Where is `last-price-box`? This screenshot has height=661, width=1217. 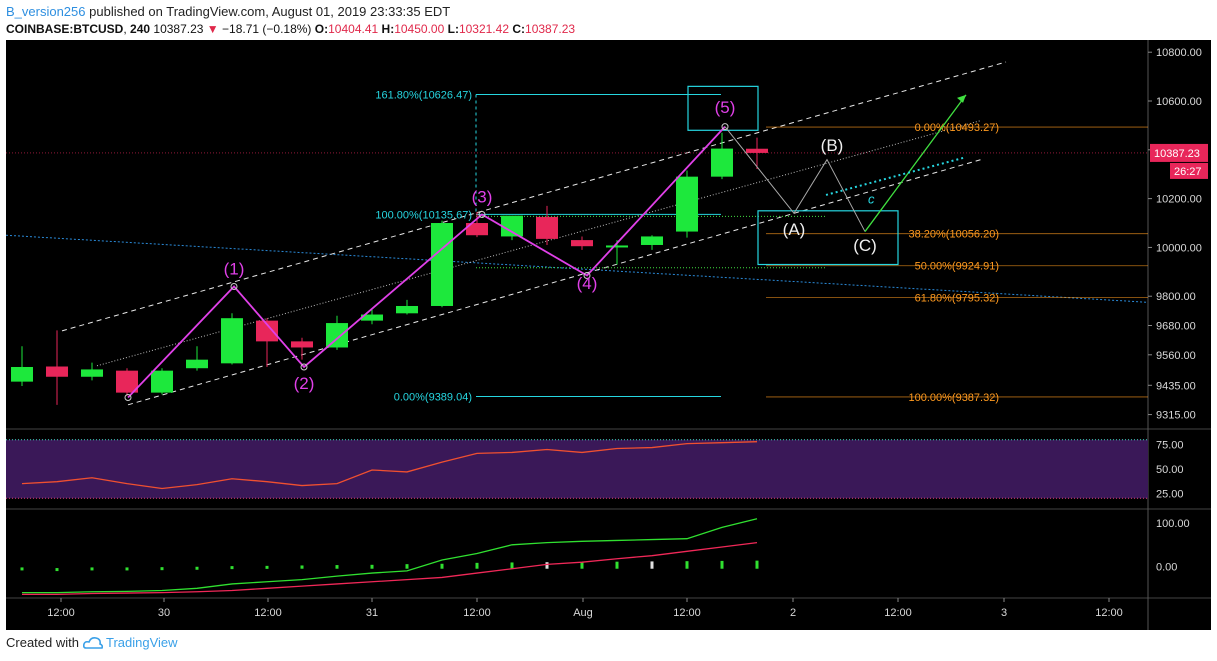
last-price-box is located at coordinates (1179, 152).